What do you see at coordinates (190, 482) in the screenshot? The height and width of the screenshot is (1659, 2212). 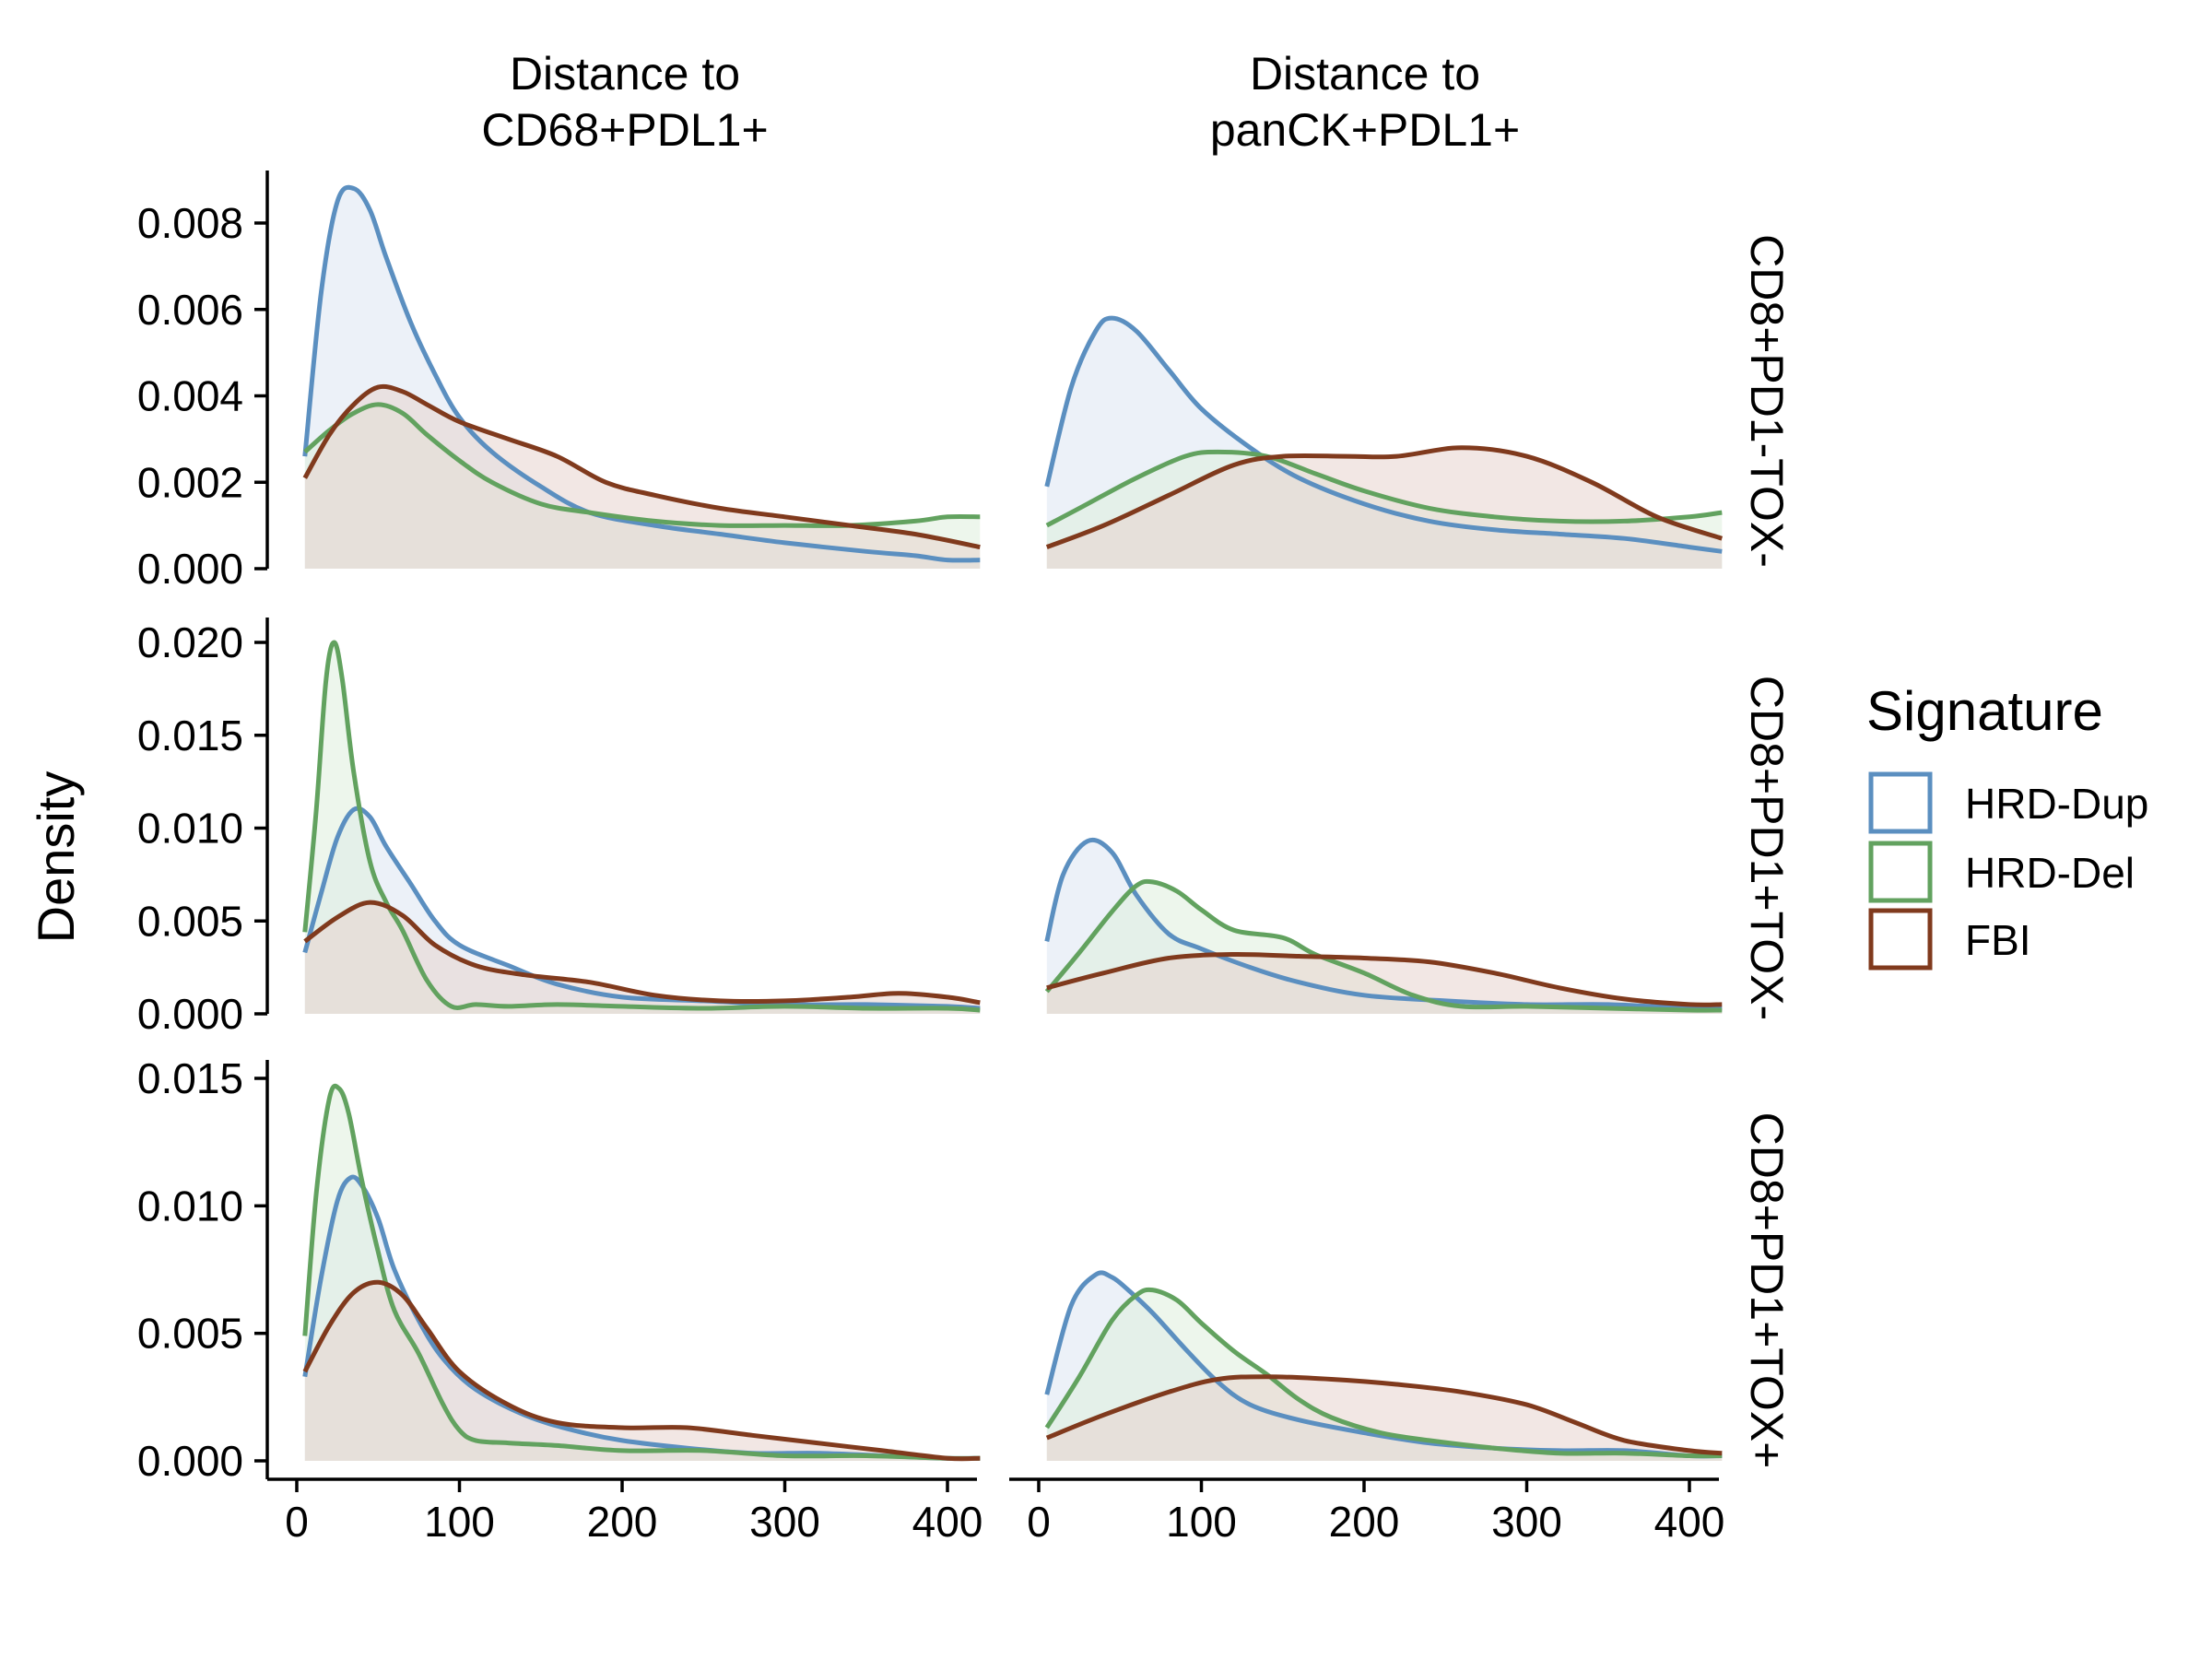 I see `y-tick-label-r0-1: 0.002` at bounding box center [190, 482].